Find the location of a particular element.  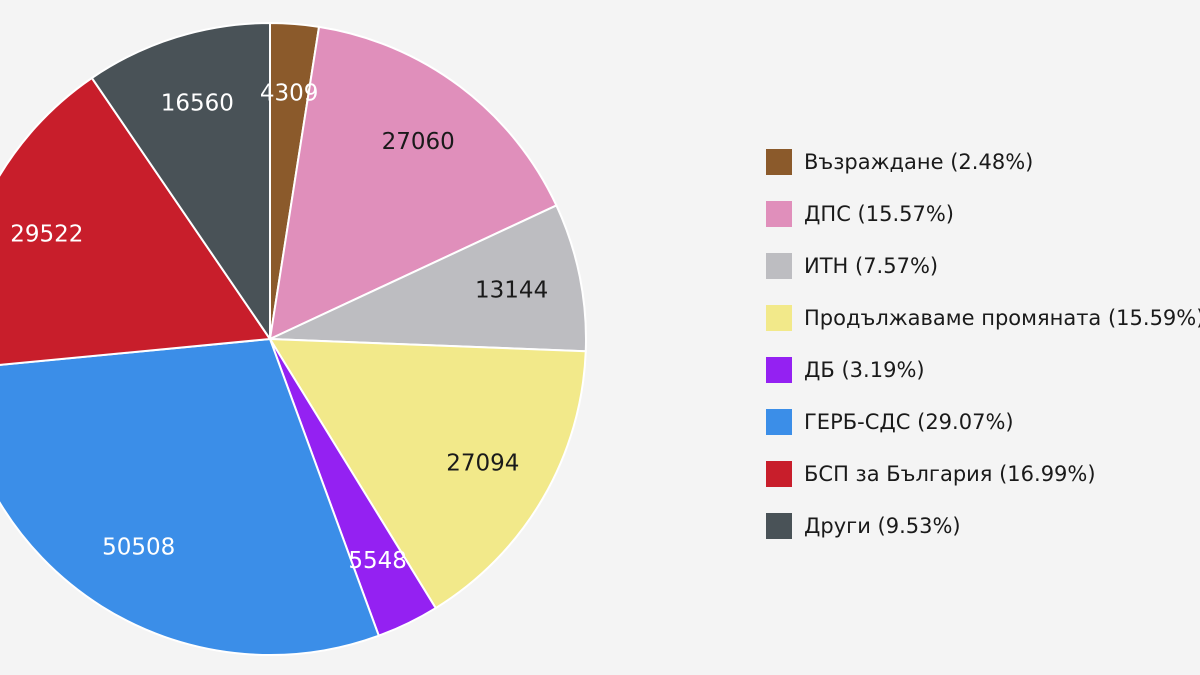

legend-item: ДБ (3.19%) is located at coordinates (983, 370).